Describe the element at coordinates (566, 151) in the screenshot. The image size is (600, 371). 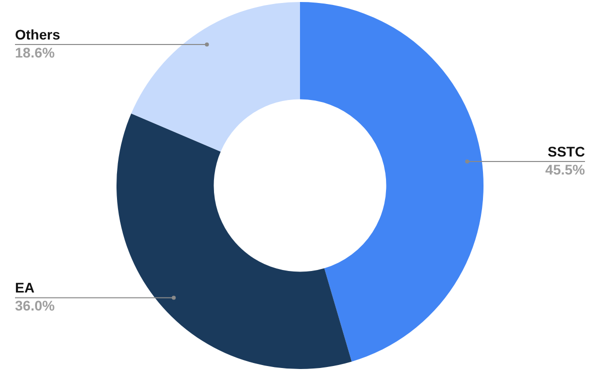
I see `slice-label: SSTC` at that location.